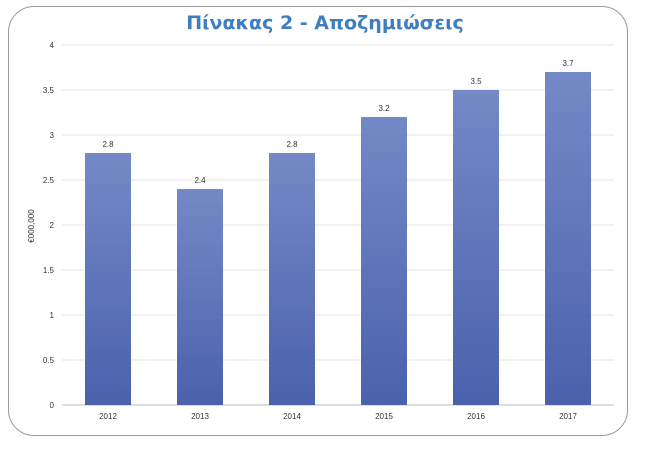  What do you see at coordinates (568, 416) in the screenshot?
I see `x-tick-label: 2017` at bounding box center [568, 416].